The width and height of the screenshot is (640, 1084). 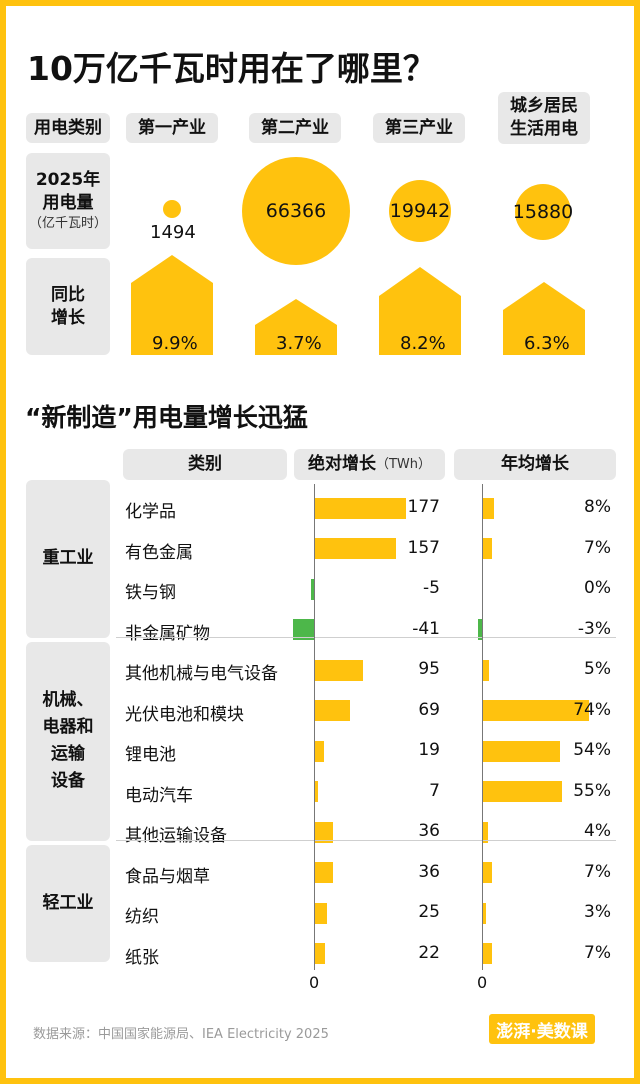 What do you see at coordinates (142, 917) in the screenshot?
I see `item-label: 纺织` at bounding box center [142, 917].